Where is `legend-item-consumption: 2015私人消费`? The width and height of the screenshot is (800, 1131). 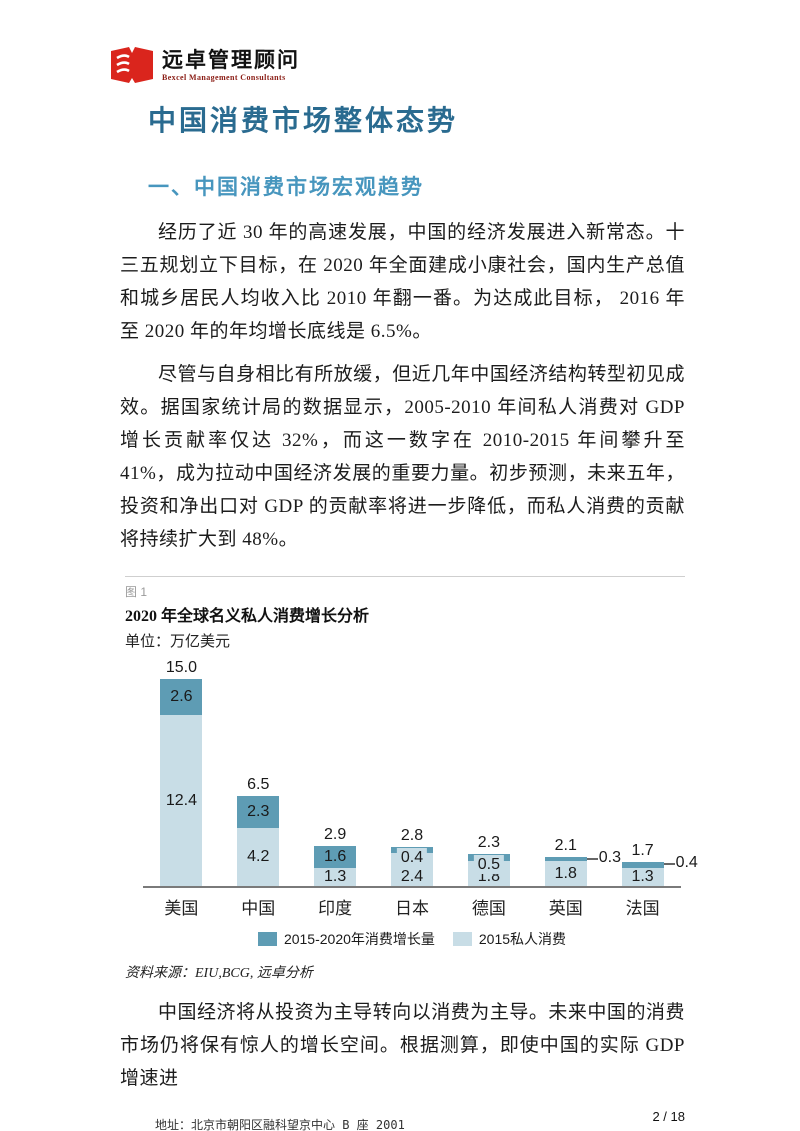 legend-item-consumption: 2015私人消费 is located at coordinates (509, 939).